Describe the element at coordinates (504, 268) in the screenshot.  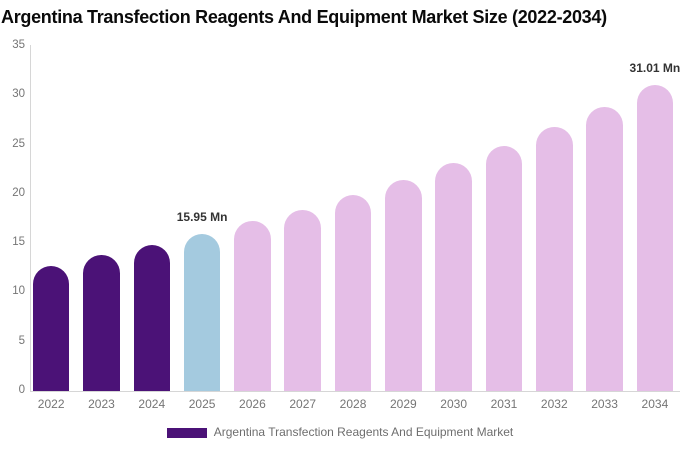
I see `bar-2031` at that location.